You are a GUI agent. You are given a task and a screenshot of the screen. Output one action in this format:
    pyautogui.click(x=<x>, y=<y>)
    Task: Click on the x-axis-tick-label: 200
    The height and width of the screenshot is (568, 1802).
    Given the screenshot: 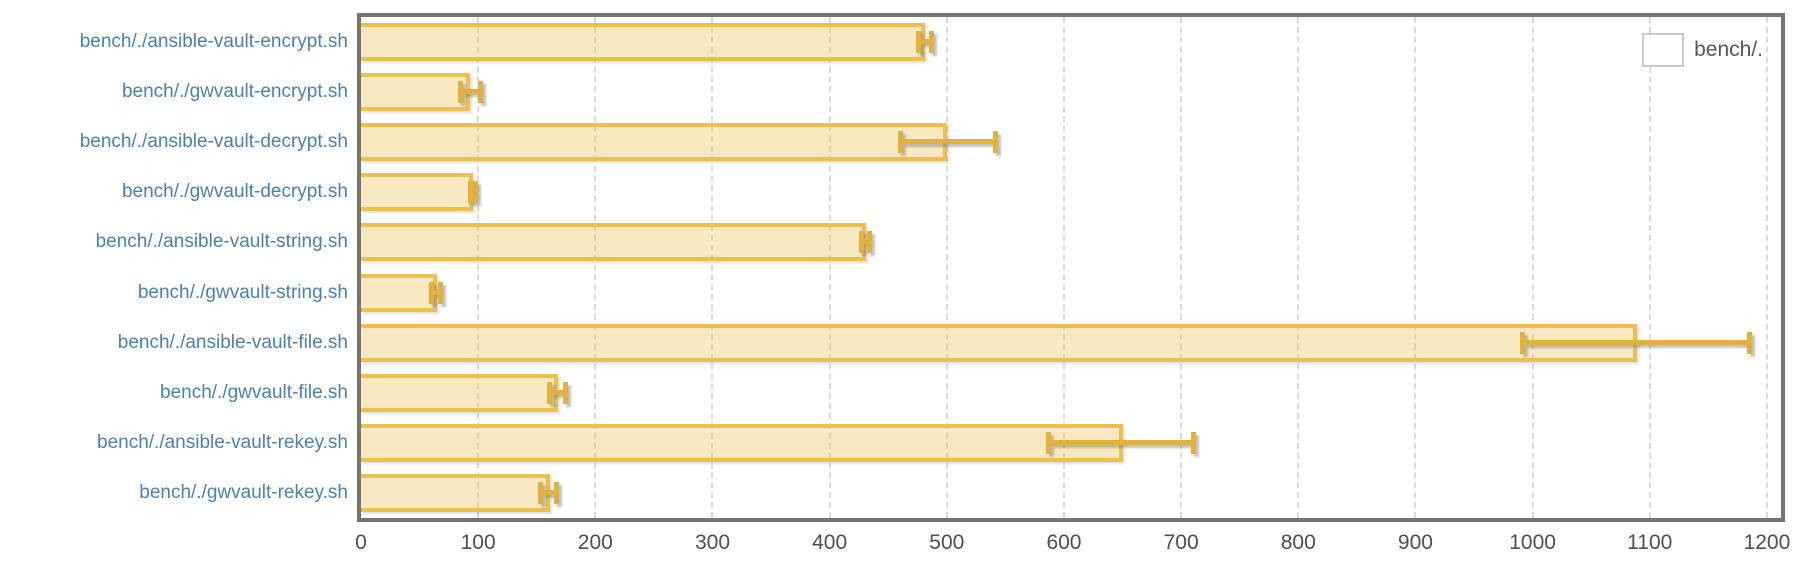 What is the action you would take?
    pyautogui.click(x=595, y=542)
    